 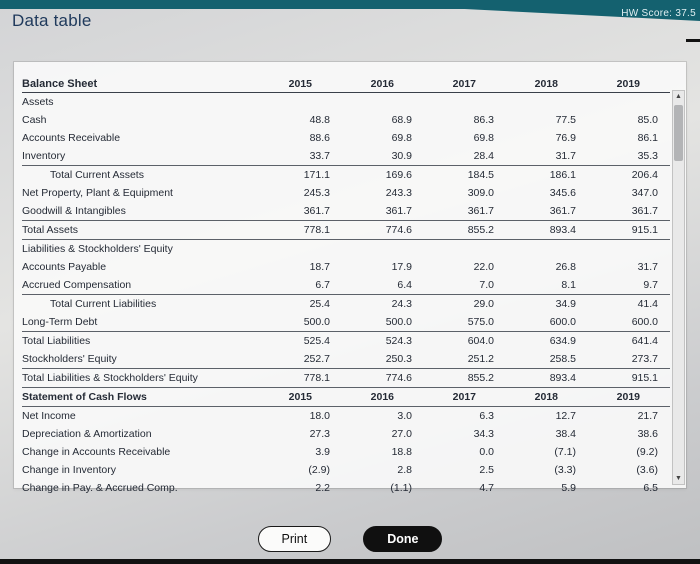 What do you see at coordinates (650, 285) in the screenshot?
I see `row-value: 9.7` at bounding box center [650, 285].